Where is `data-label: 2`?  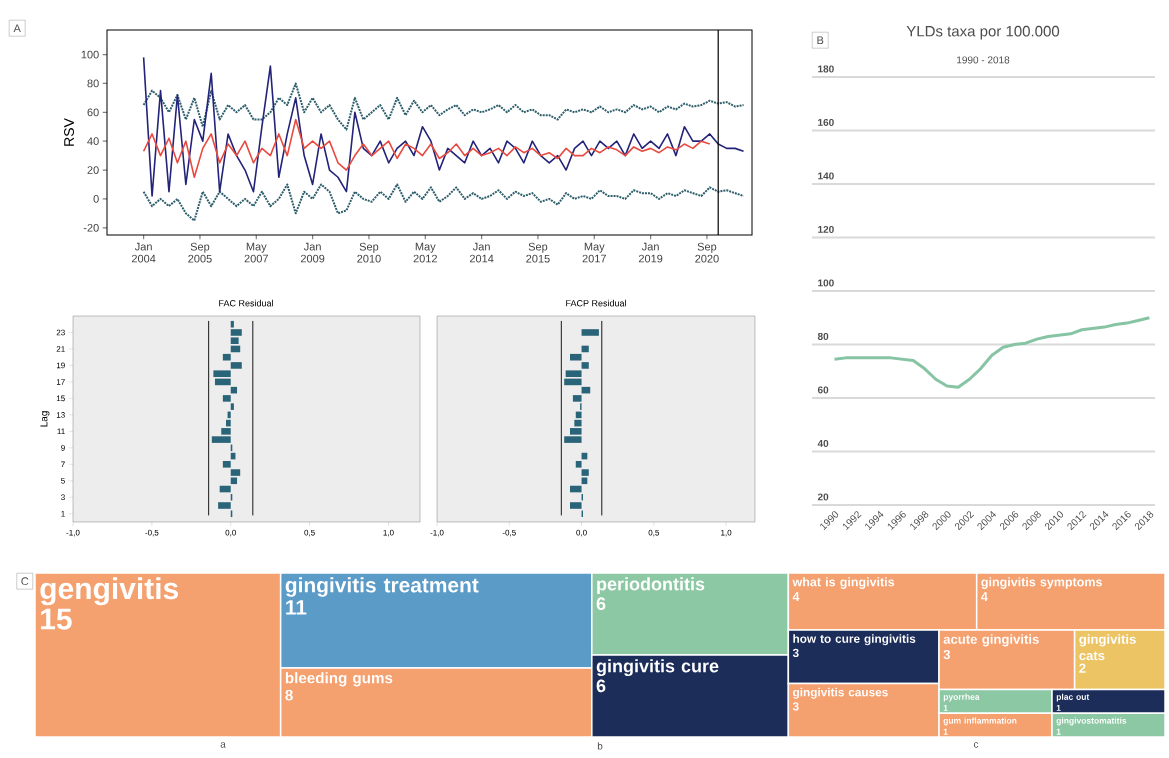
data-label: 2 is located at coordinates (1082, 668).